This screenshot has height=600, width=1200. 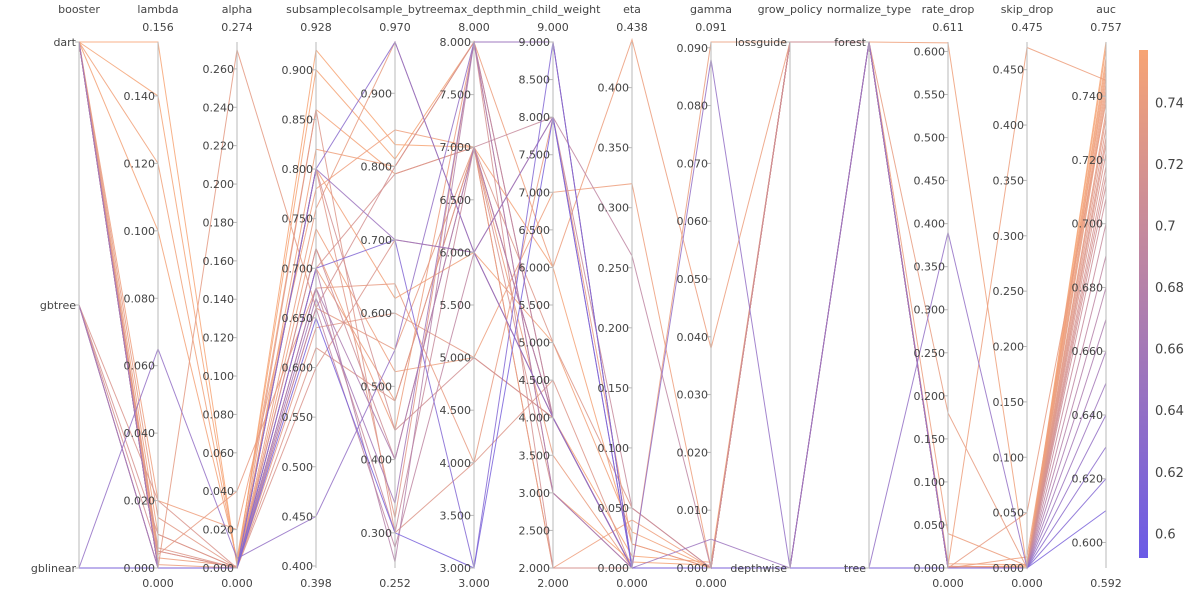 I want to click on axis-range-max: 0.757, so click(x=1106, y=27).